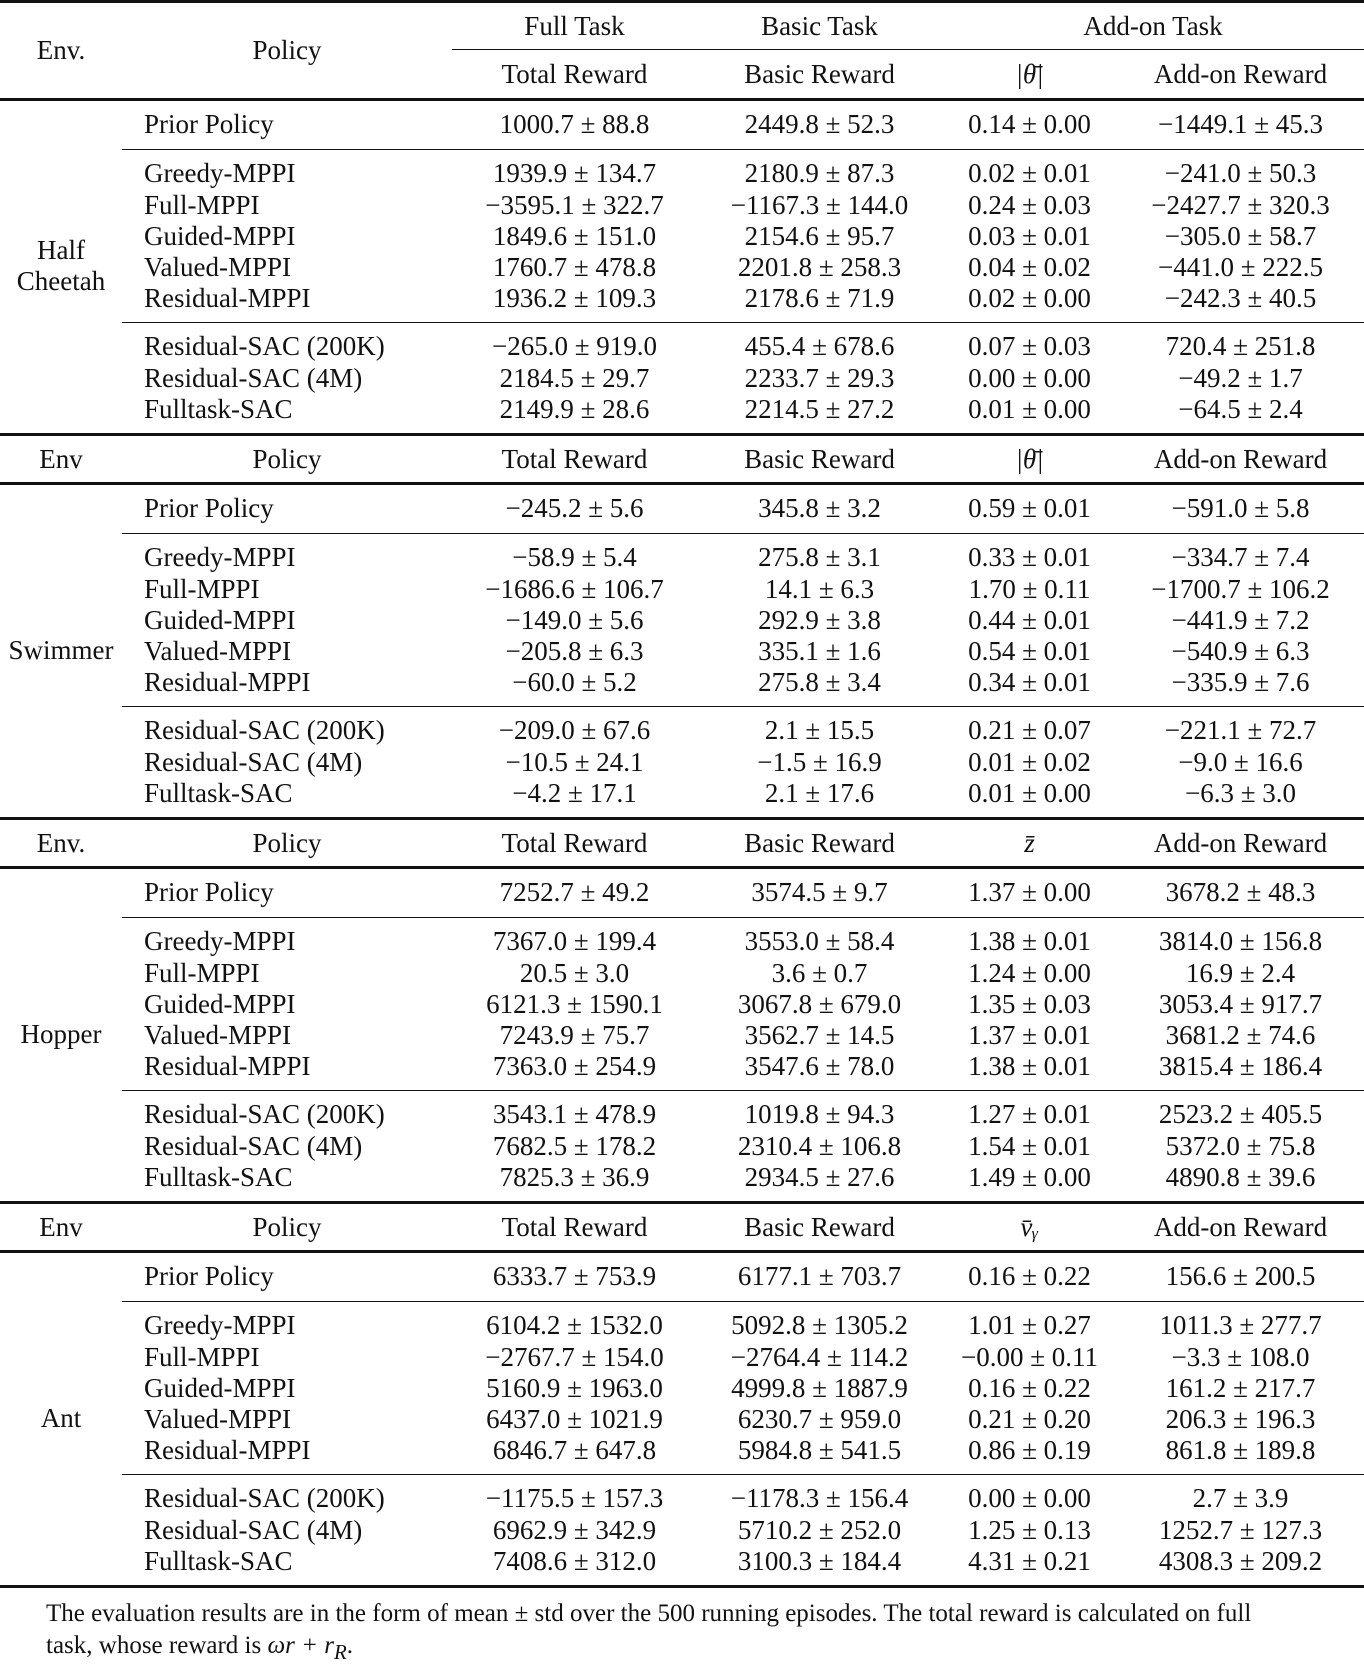 The width and height of the screenshot is (1364, 1673). I want to click on total-value-cell: 2184.5 ± 29.7, so click(574, 378).